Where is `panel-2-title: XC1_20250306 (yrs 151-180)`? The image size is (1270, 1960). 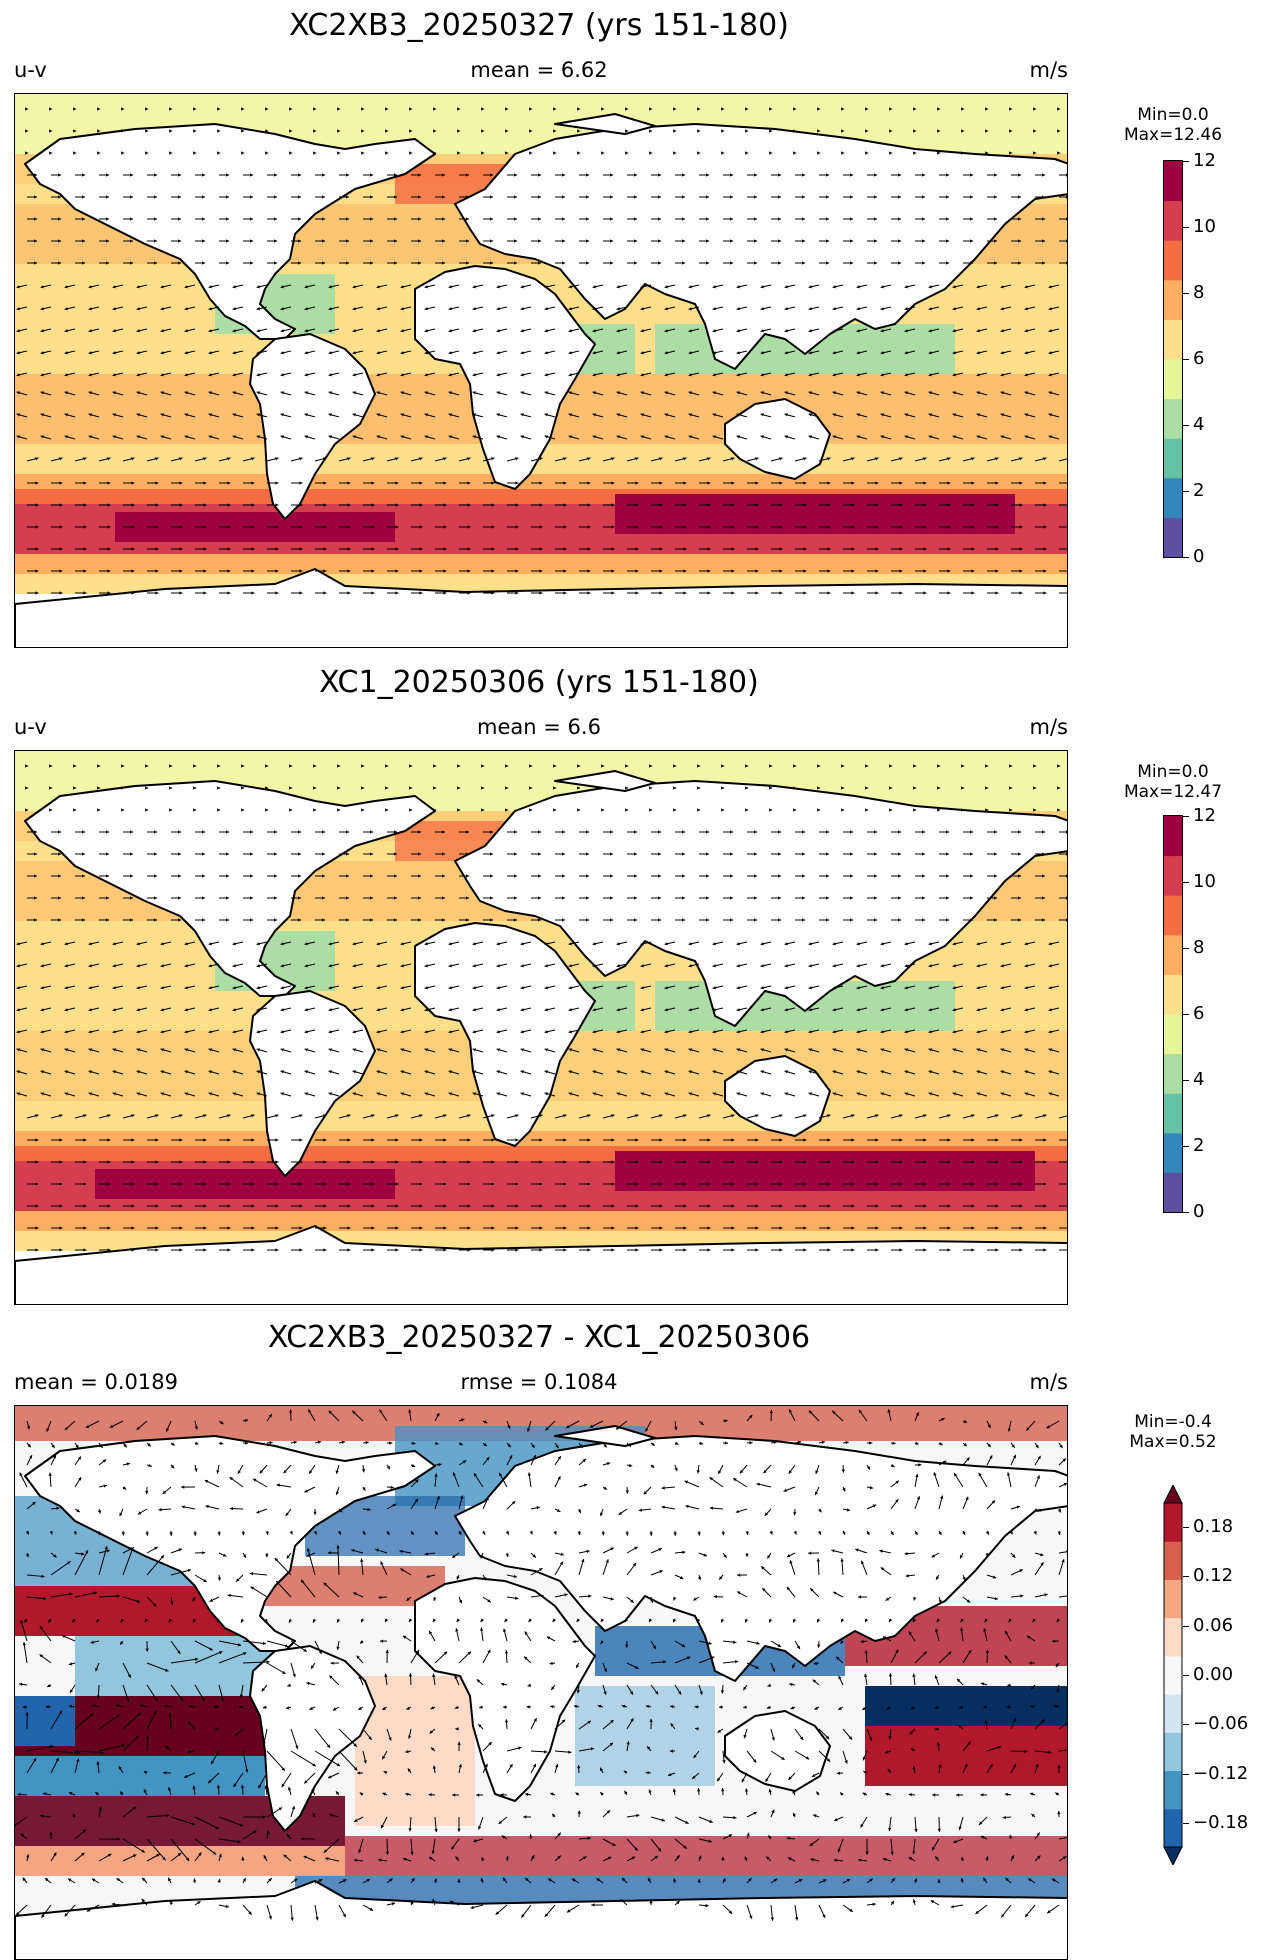
panel-2-title: XC1_20250306 (yrs 151-180) is located at coordinates (539, 682).